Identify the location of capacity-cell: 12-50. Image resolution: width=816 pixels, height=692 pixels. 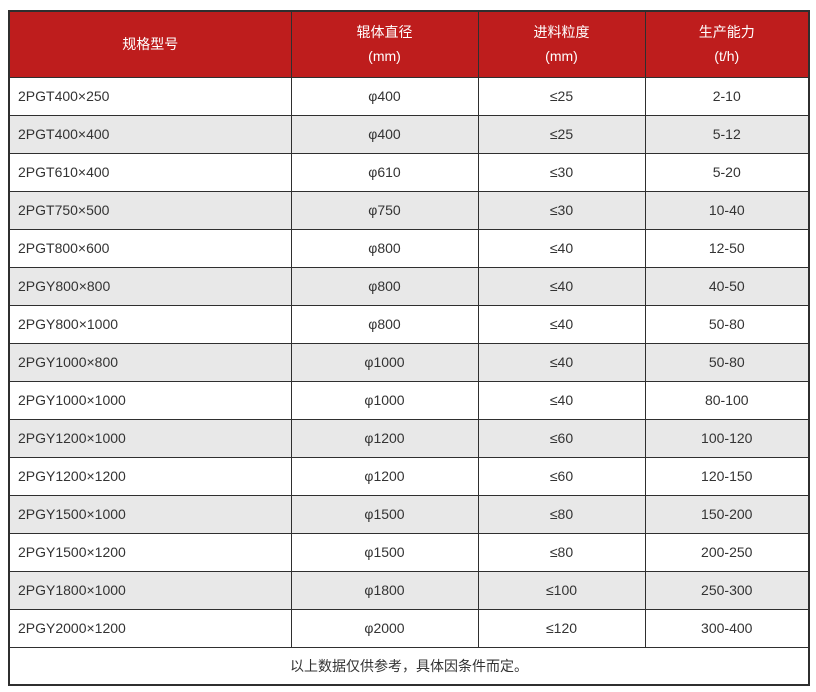
(727, 248).